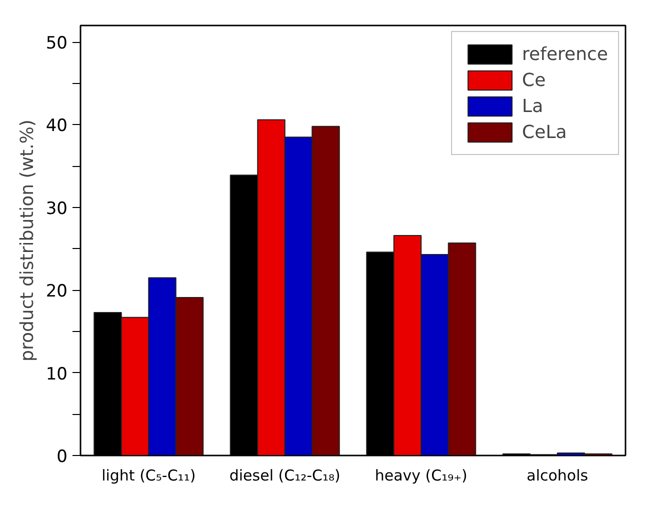 The height and width of the screenshot is (506, 646). I want to click on y-tick-label: 30, so click(57, 208).